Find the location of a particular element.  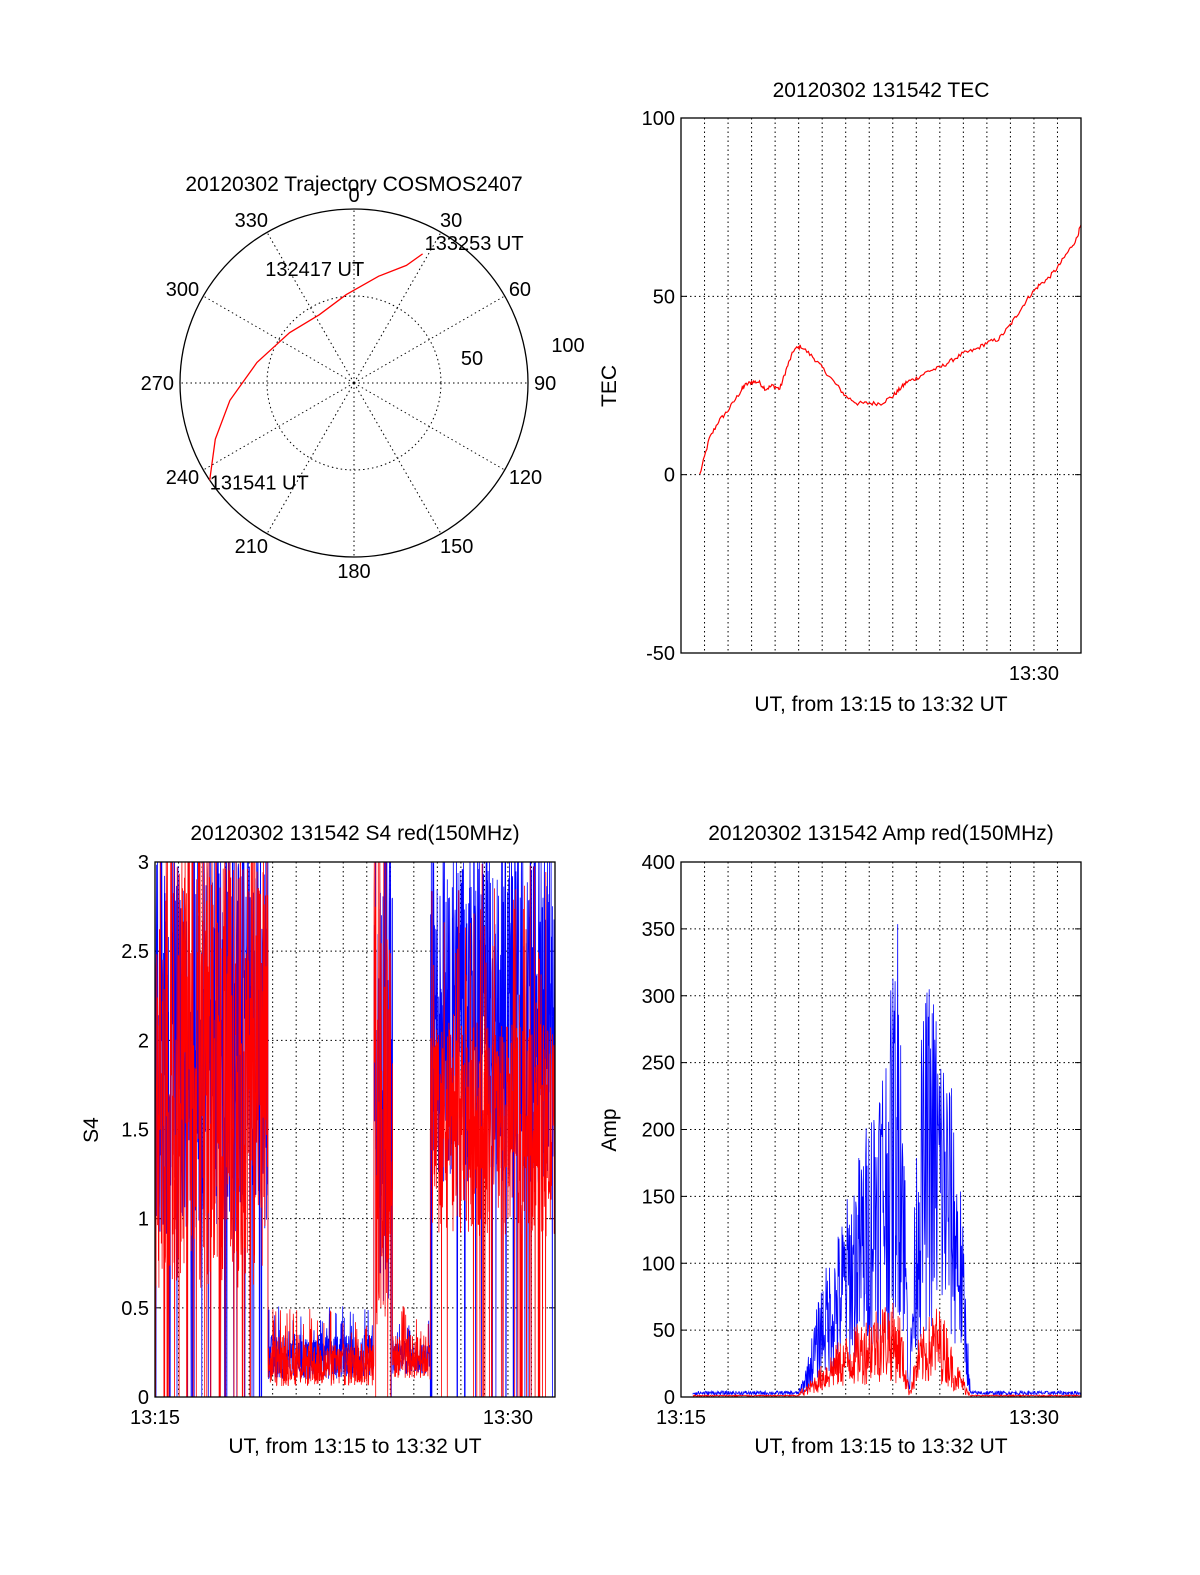

amp-xlabel: UT, from 13:15 to 13:32 UT is located at coordinates (880, 1446).